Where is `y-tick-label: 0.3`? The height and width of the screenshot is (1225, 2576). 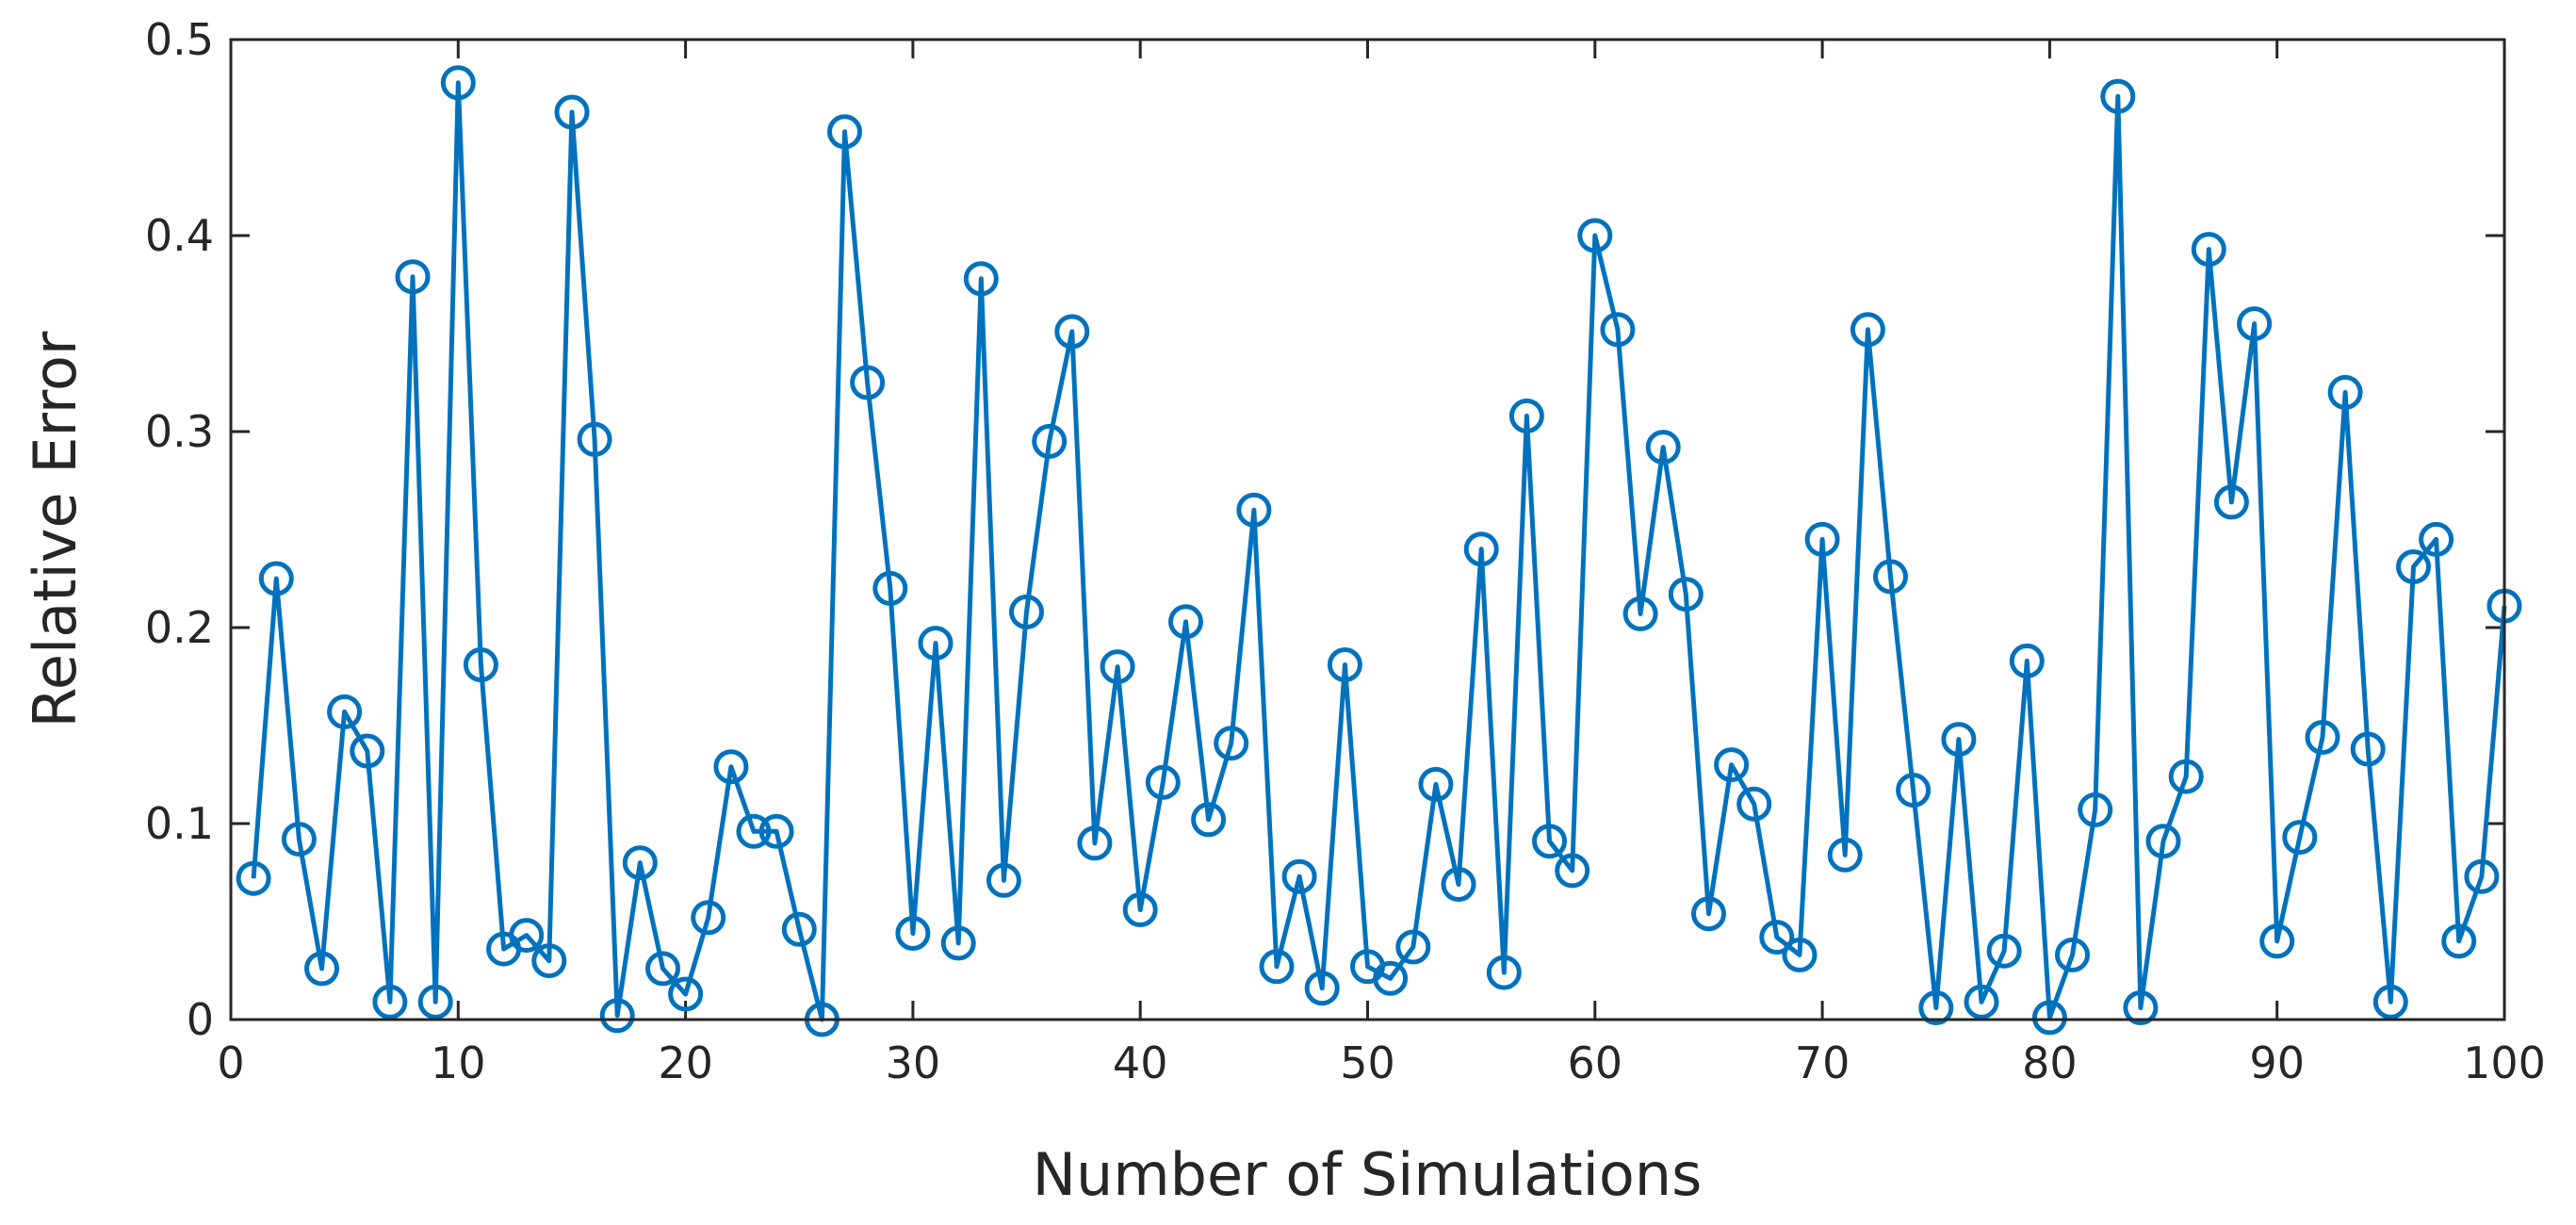
y-tick-label: 0.3 is located at coordinates (179, 431).